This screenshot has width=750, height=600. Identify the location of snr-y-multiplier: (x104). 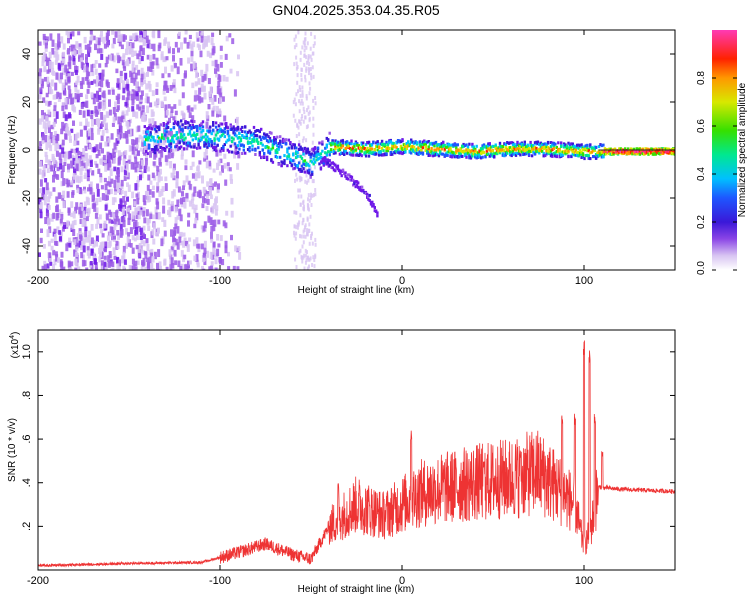
(15, 345).